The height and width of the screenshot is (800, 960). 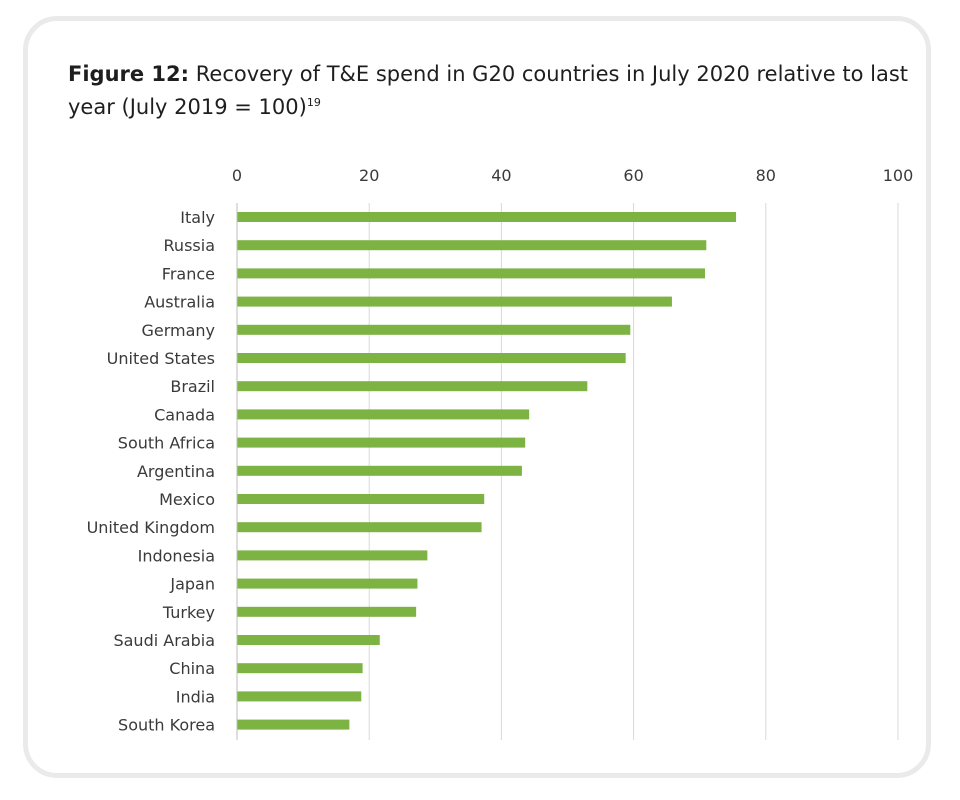 What do you see at coordinates (766, 175) in the screenshot?
I see `x-tick-label: 80` at bounding box center [766, 175].